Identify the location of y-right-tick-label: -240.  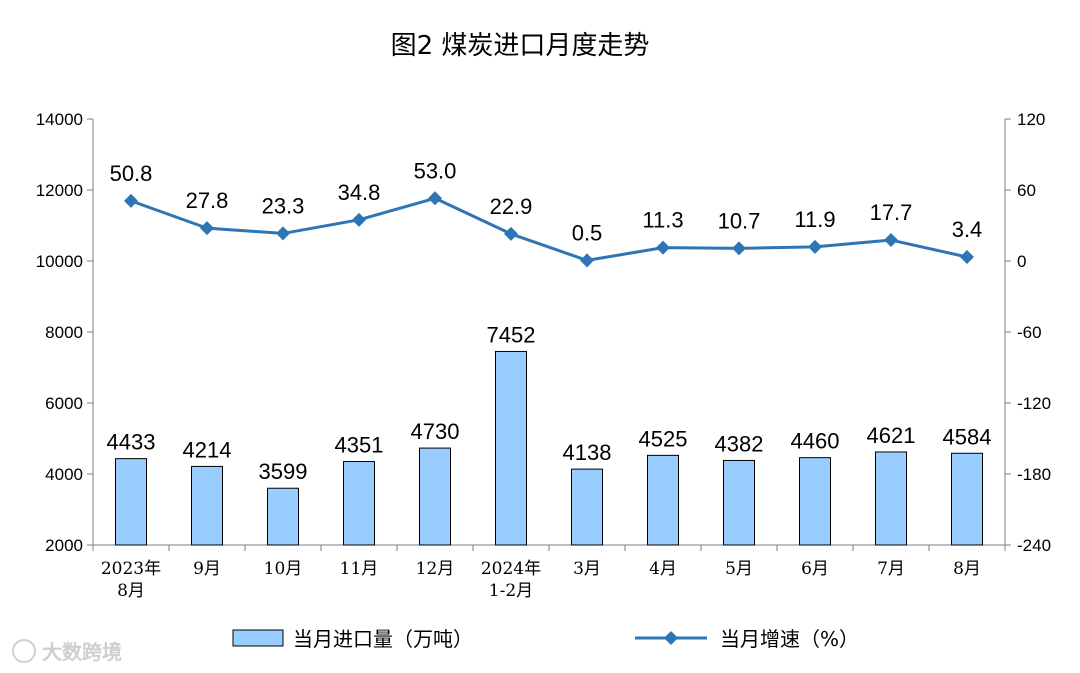
(1034, 545).